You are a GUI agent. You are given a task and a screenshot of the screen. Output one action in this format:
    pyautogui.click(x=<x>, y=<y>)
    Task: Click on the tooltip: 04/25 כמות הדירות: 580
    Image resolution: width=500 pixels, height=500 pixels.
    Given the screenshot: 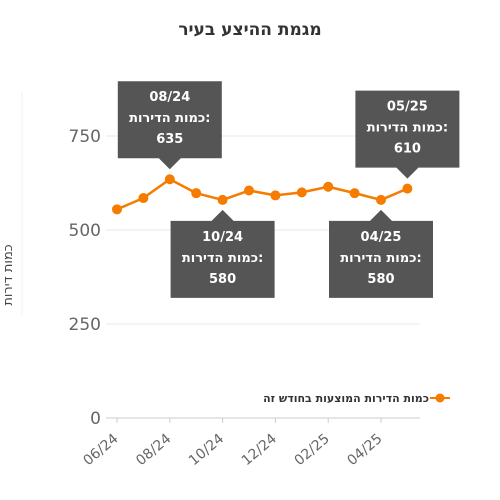 What is the action you would take?
    pyautogui.click(x=381, y=253)
    